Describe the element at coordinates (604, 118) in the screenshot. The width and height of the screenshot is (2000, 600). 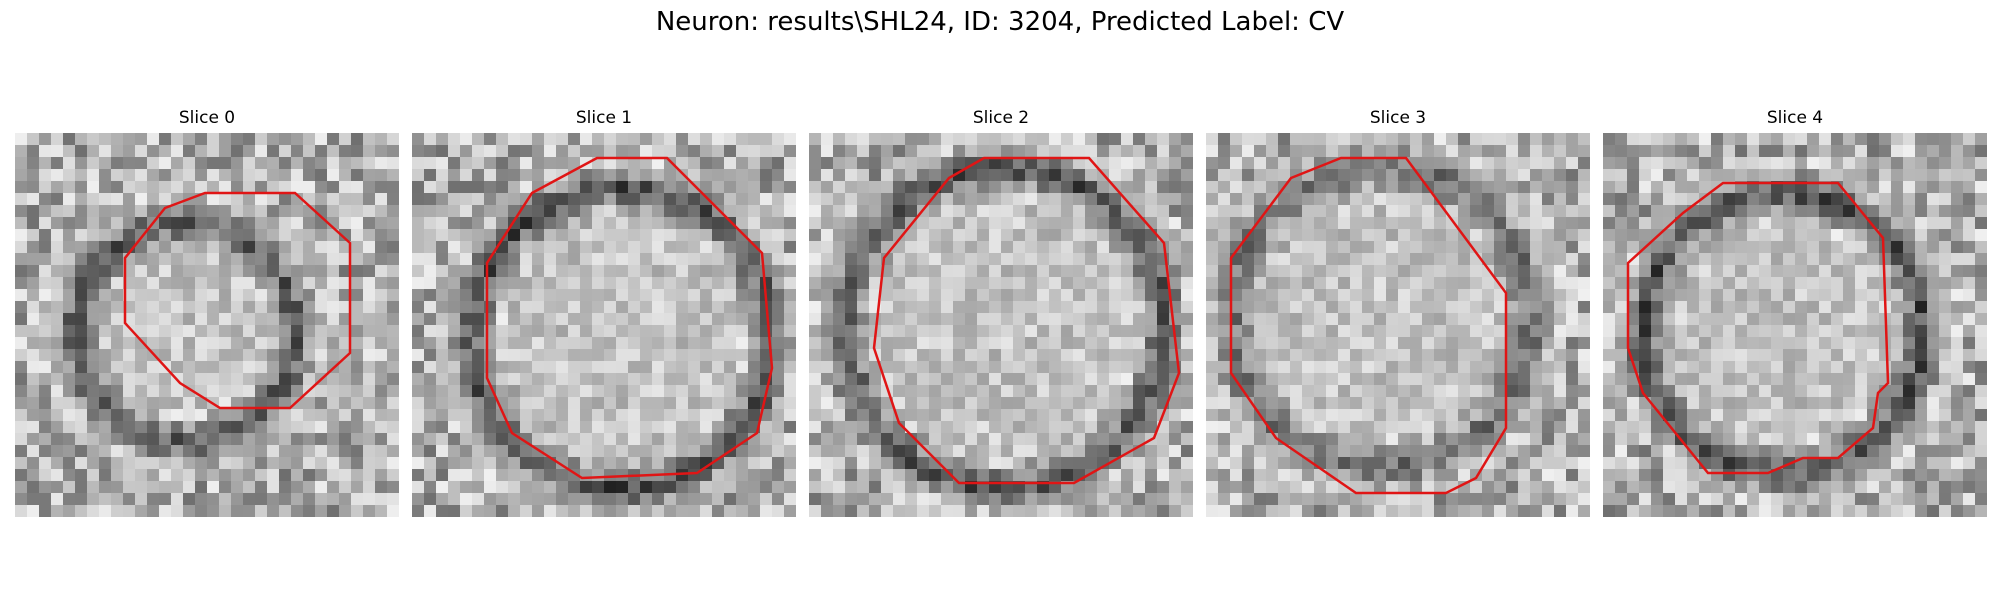
I see `slice-title: Slice 1` at that location.